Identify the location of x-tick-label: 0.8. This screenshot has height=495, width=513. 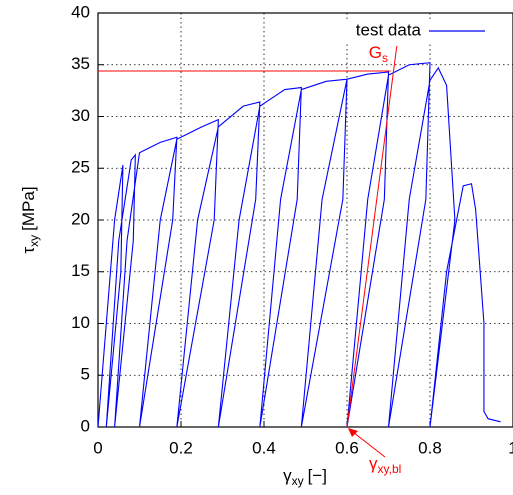
(430, 447).